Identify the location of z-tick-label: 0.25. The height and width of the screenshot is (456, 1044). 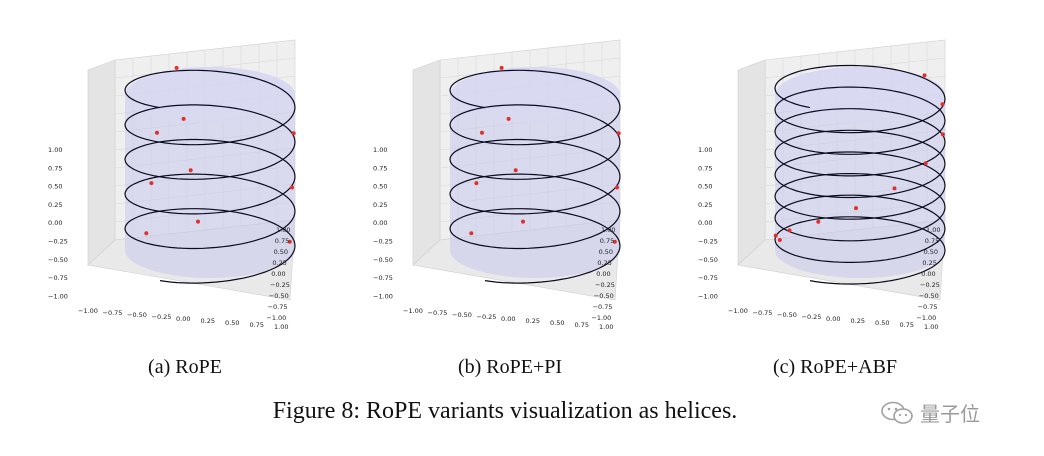
(55, 205).